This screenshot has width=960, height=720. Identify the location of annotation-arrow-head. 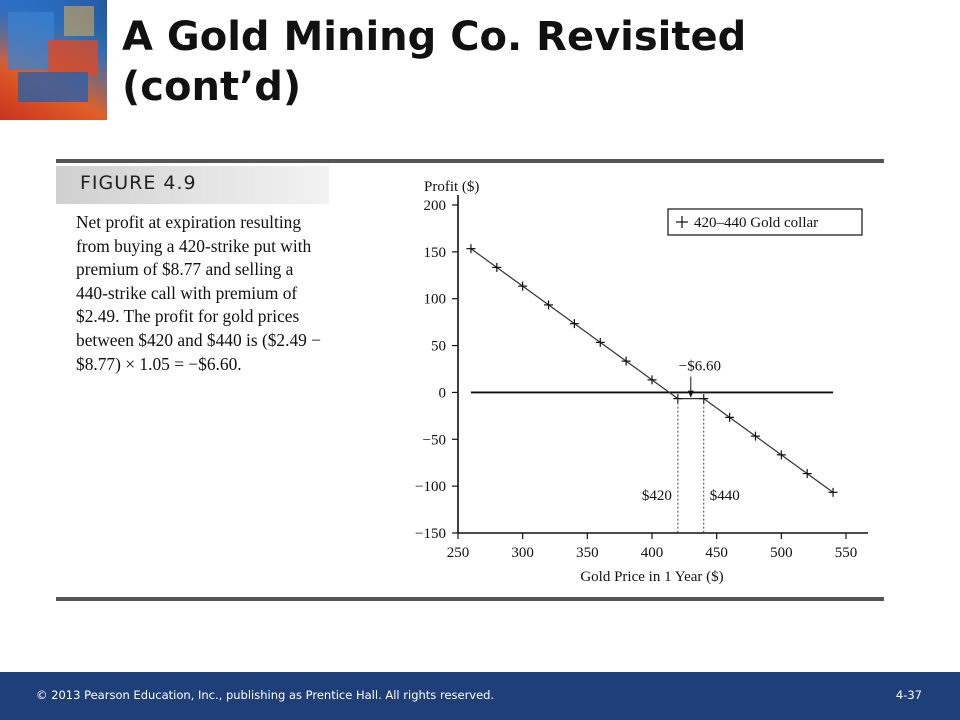
(690, 394).